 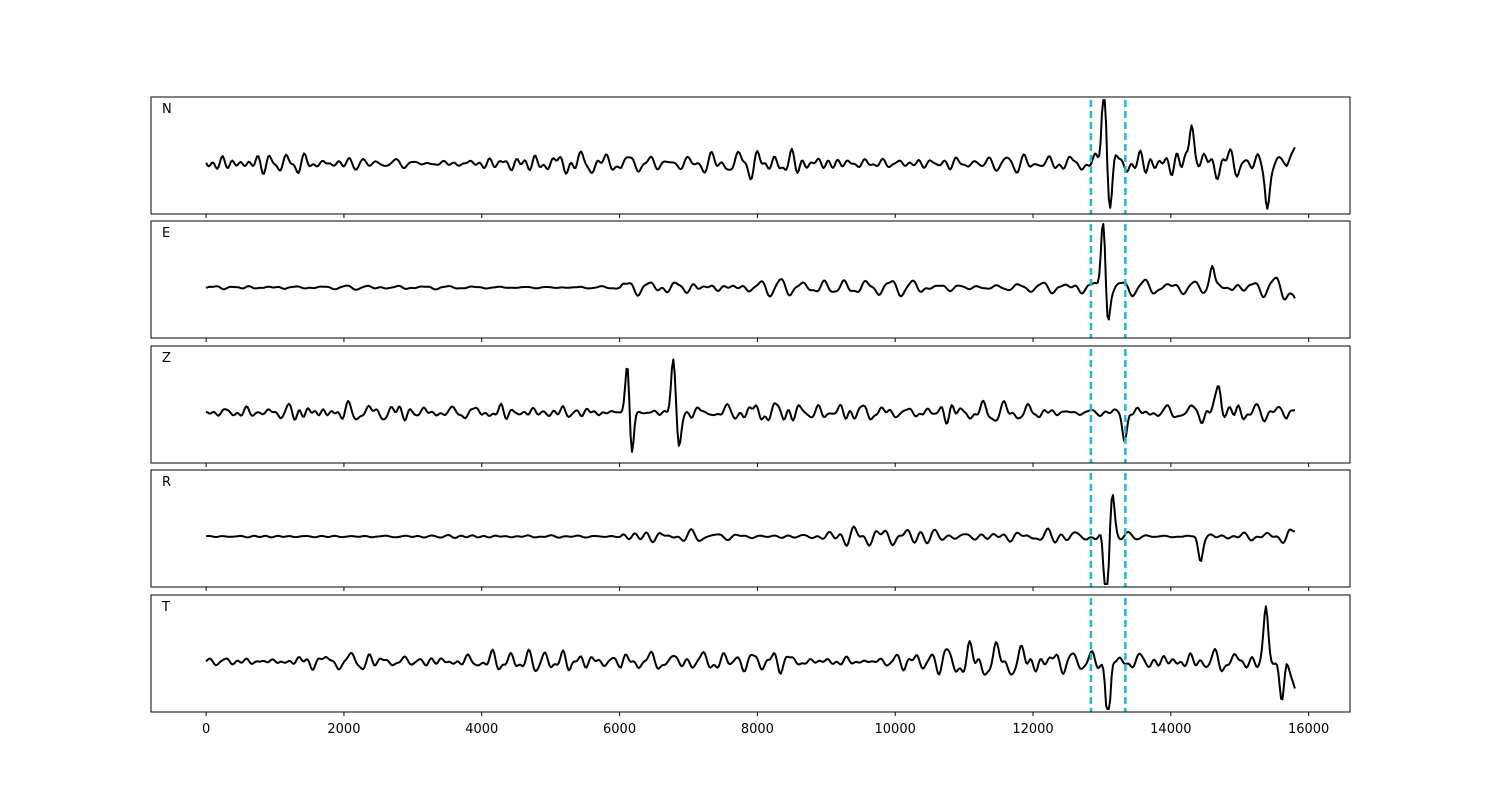 What do you see at coordinates (165, 607) in the screenshot?
I see `panel-label-t: T` at bounding box center [165, 607].